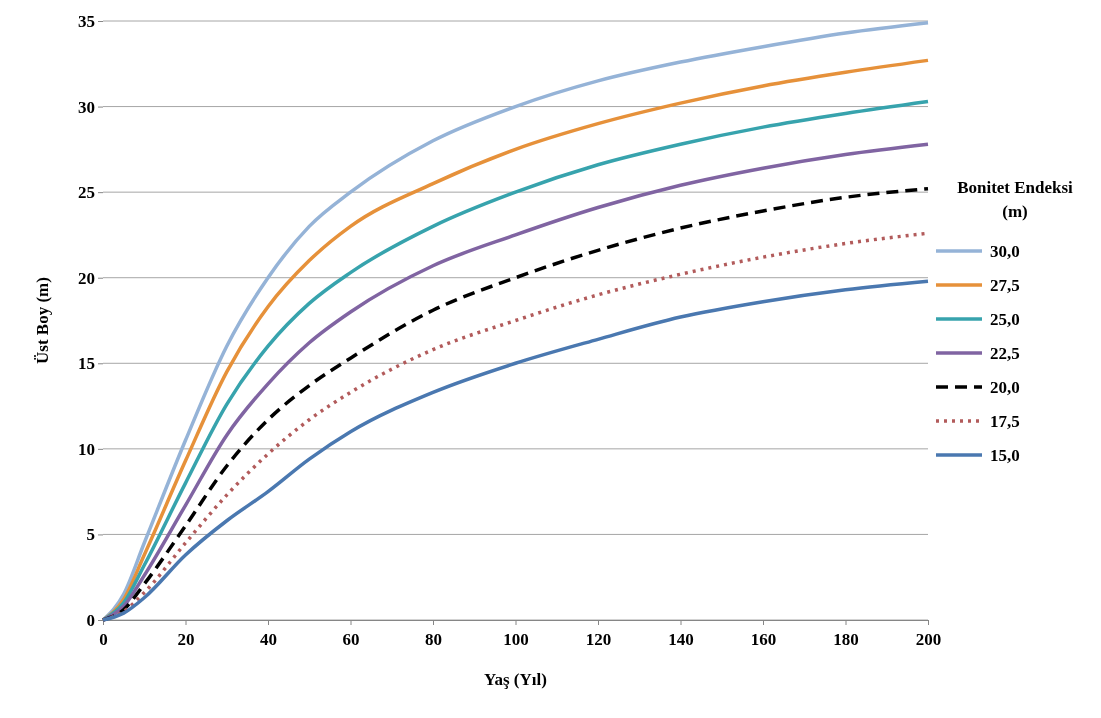  Describe the element at coordinates (90, 620) in the screenshot. I see `y-tick-label: 0` at that location.